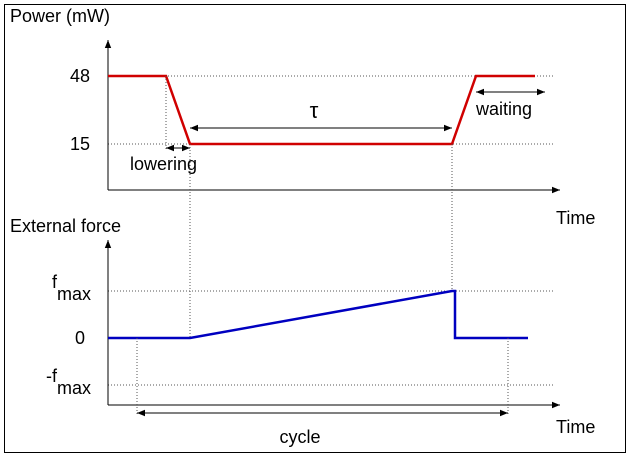 The width and height of the screenshot is (630, 457). What do you see at coordinates (318, 314) in the screenshot?
I see `force-curve` at bounding box center [318, 314].